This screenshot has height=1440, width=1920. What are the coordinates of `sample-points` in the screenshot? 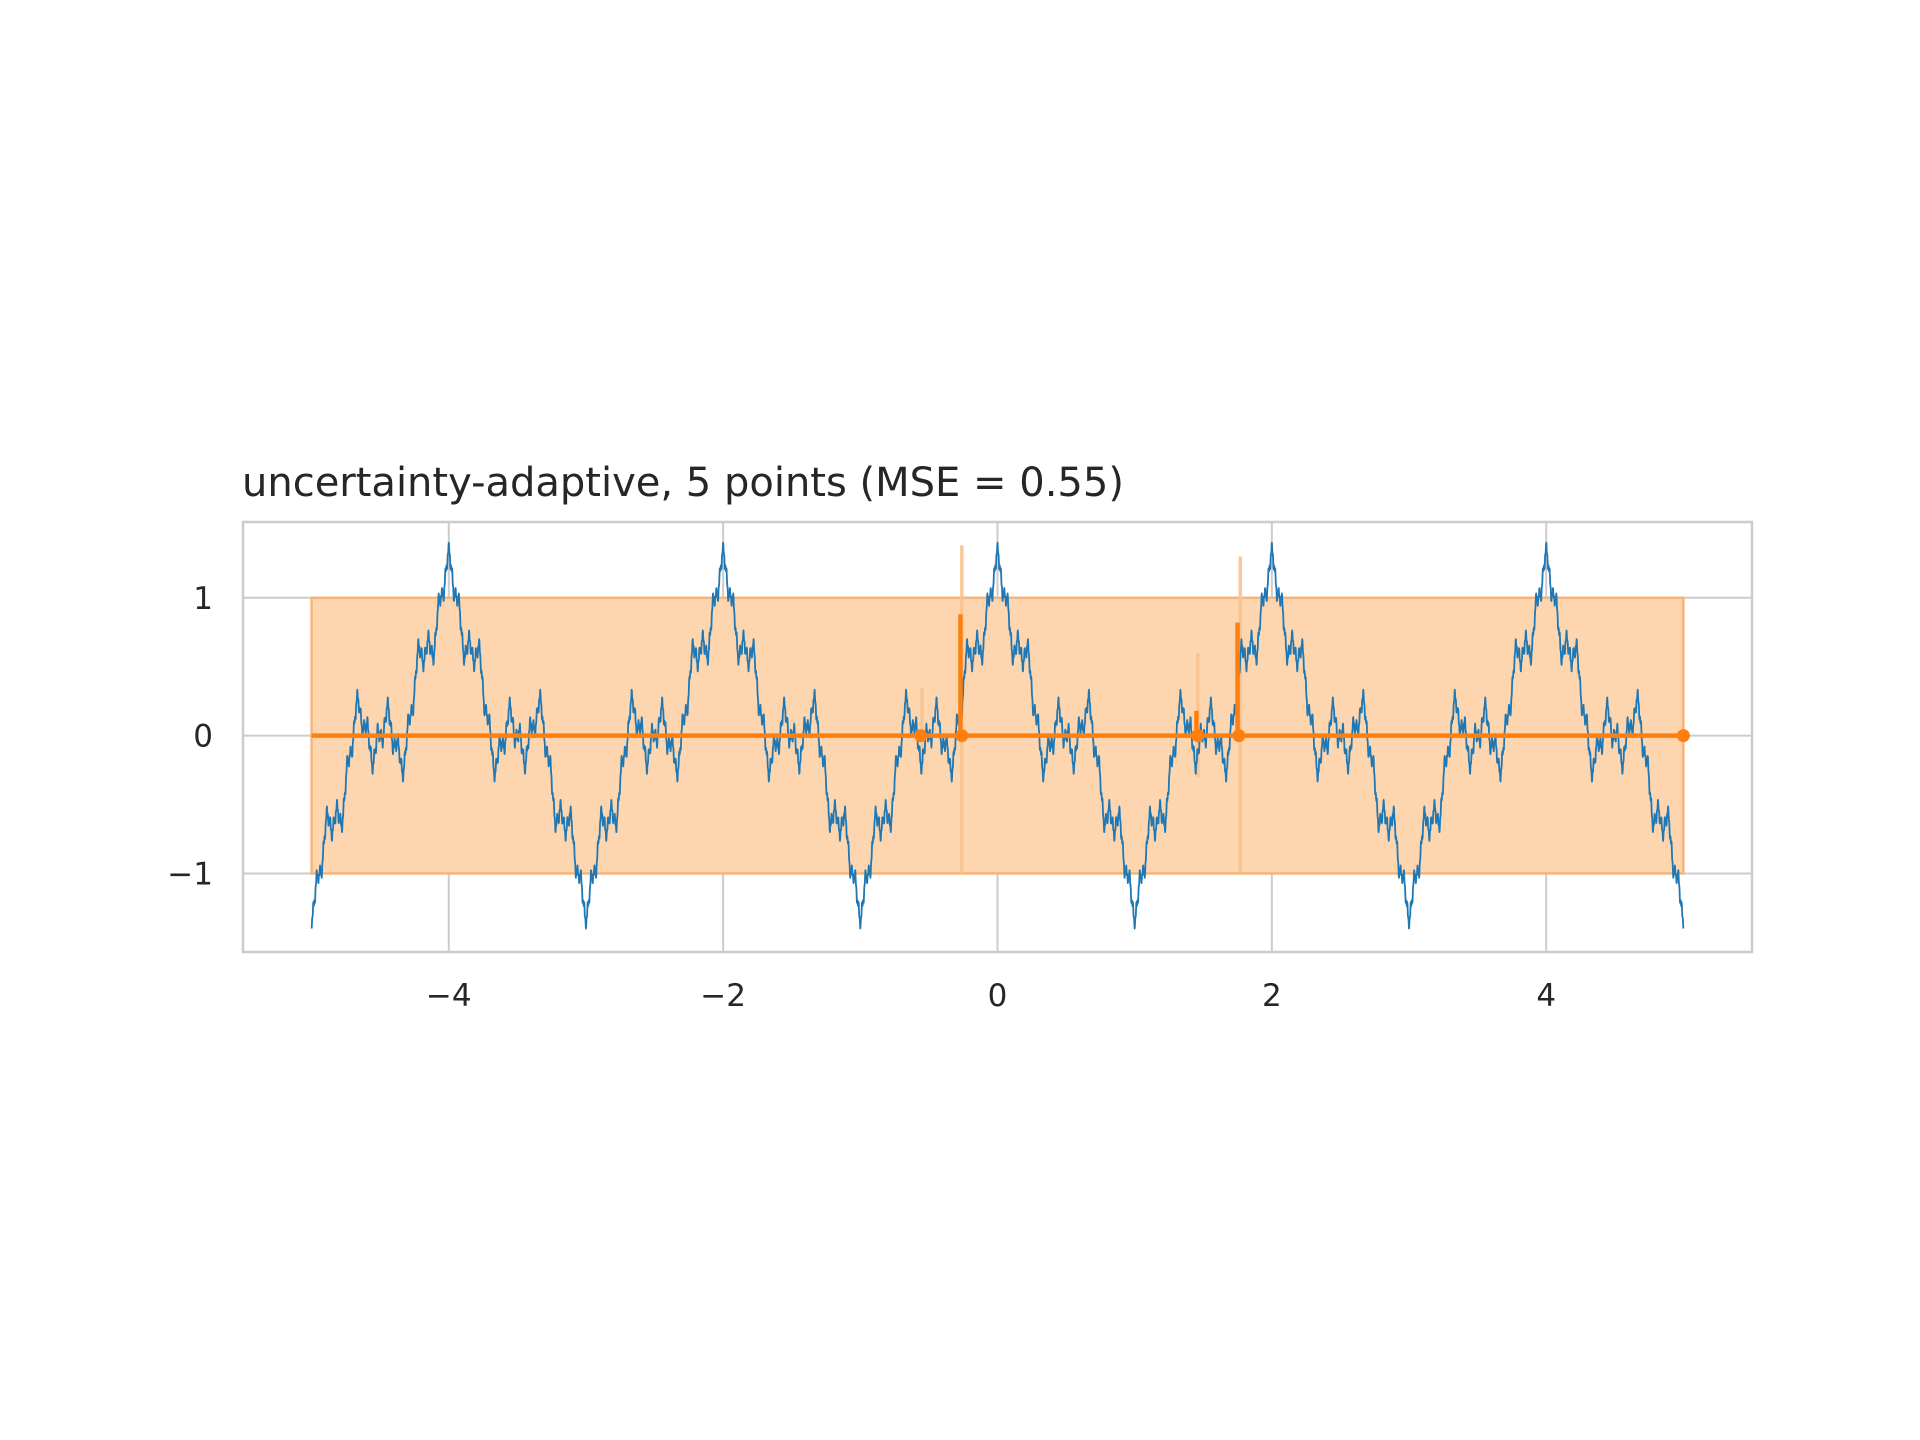 It's located at (1302, 736).